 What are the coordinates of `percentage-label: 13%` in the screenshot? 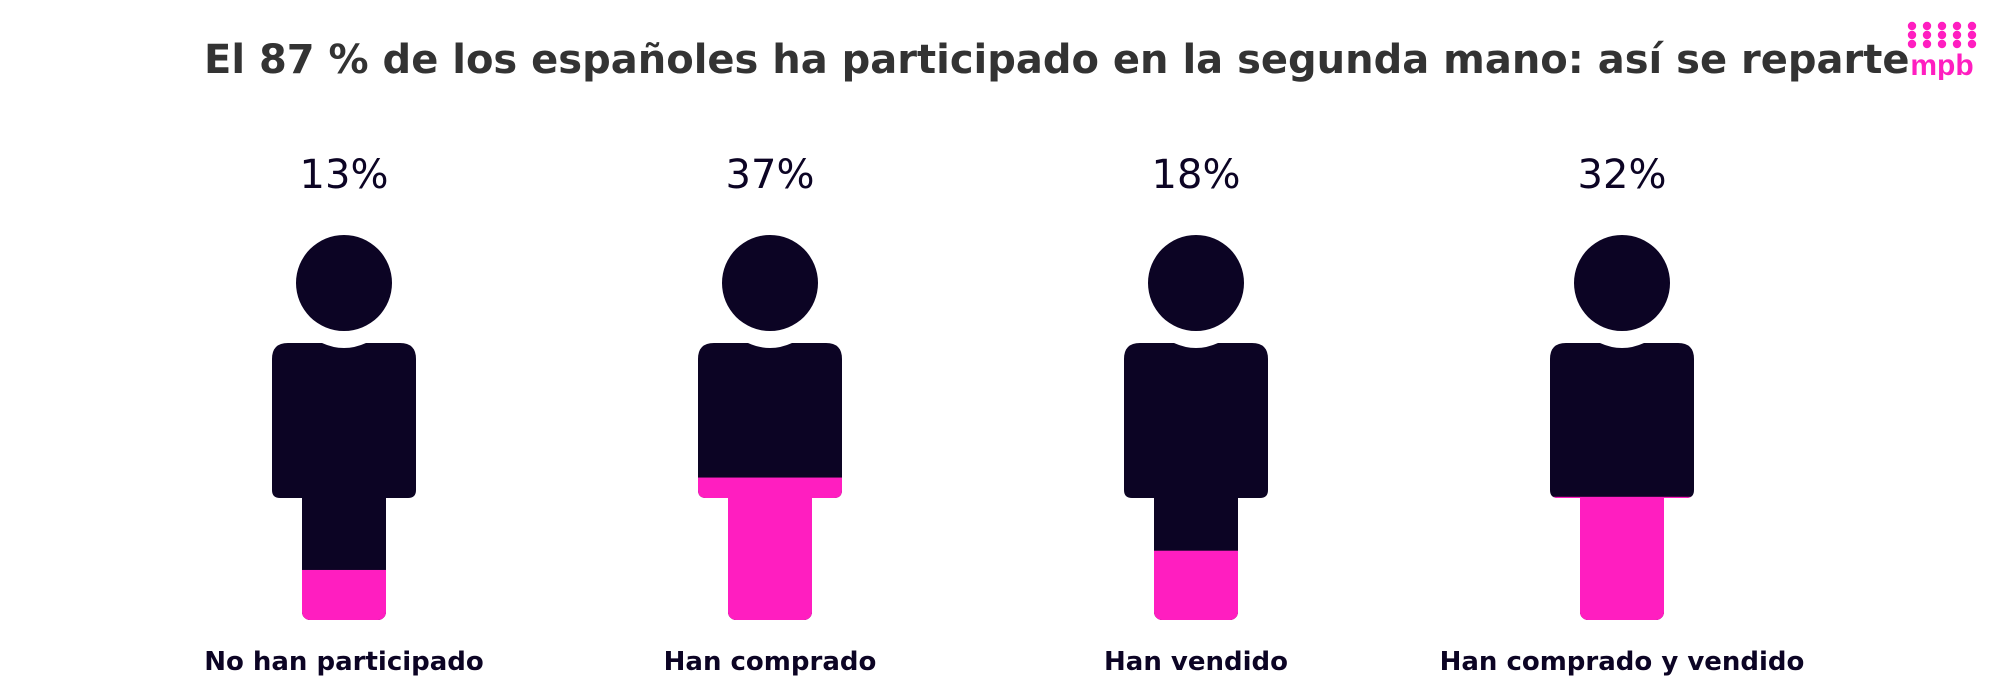 It's located at (344, 175).